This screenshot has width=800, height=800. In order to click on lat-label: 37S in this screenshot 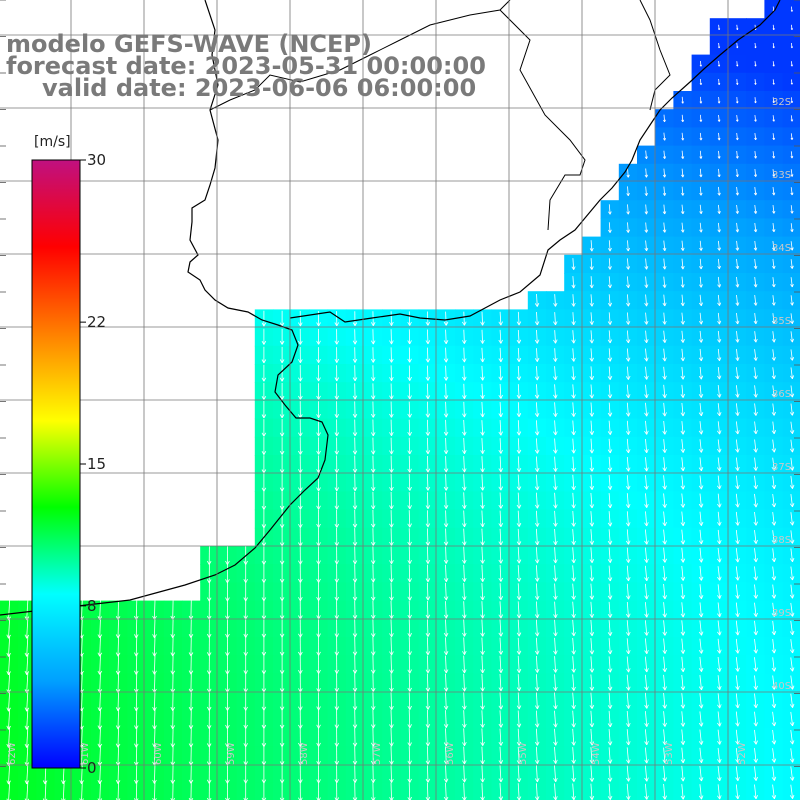, I will do `click(781, 467)`.